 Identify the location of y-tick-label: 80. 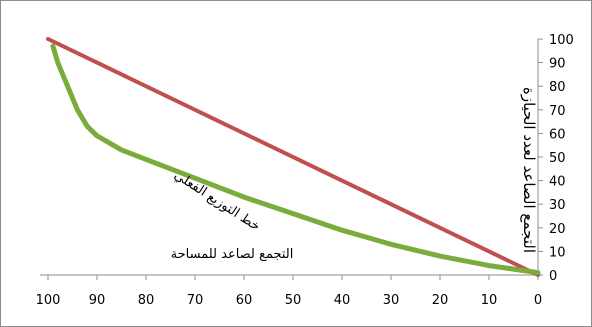
(557, 87).